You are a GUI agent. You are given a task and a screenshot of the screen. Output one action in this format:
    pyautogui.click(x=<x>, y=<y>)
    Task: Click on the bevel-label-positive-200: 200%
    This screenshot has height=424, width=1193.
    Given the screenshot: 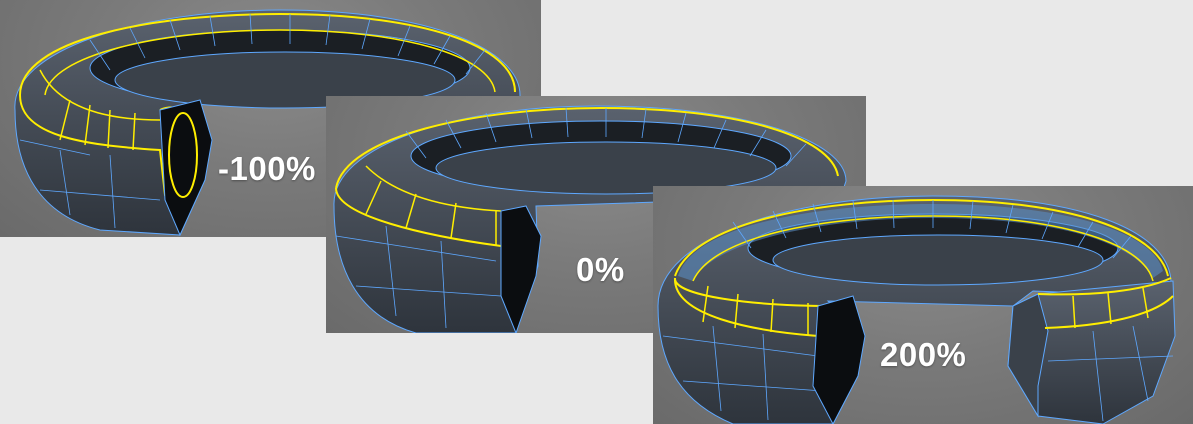 What is the action you would take?
    pyautogui.click(x=923, y=355)
    